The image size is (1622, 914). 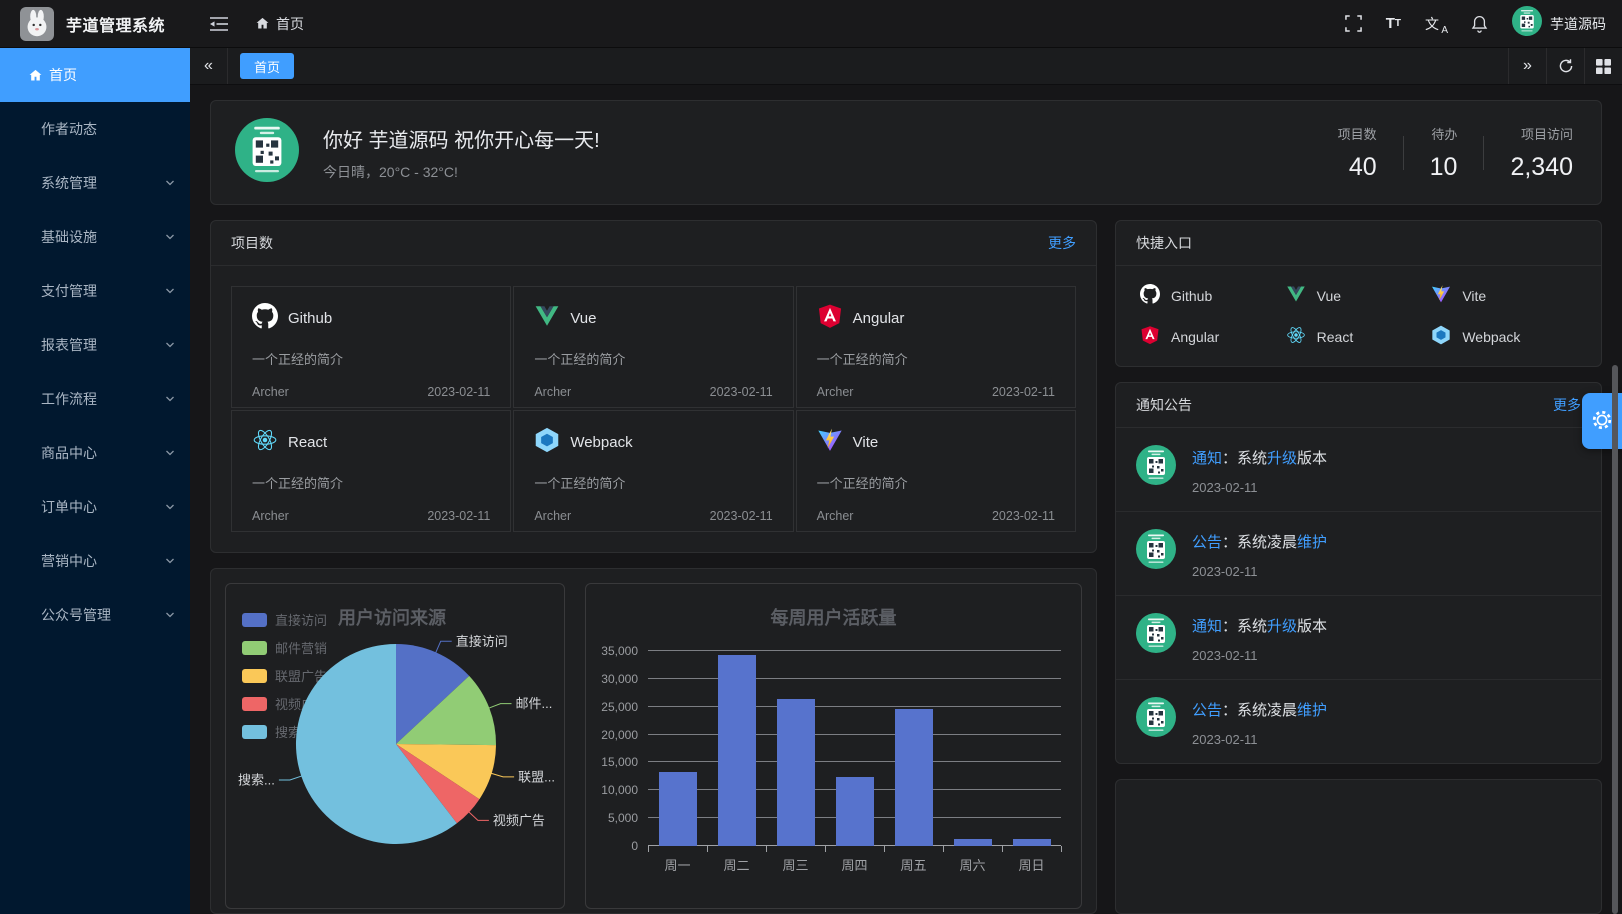 I want to click on bar-周四, so click(x=854, y=811).